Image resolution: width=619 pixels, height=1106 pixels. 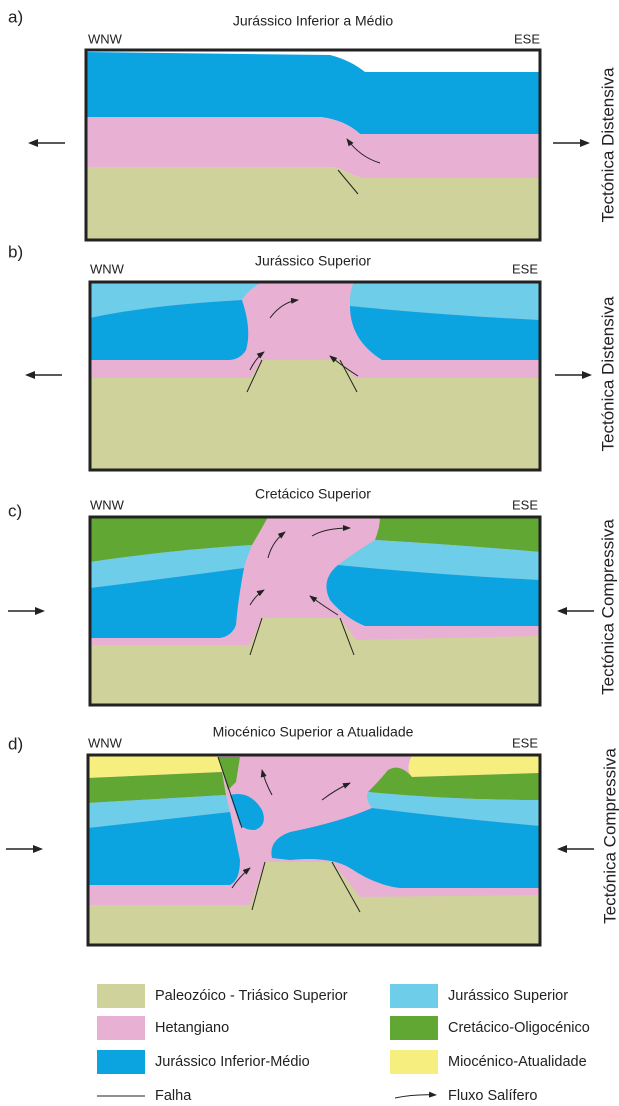 I want to click on panel-label: a), so click(x=15, y=16).